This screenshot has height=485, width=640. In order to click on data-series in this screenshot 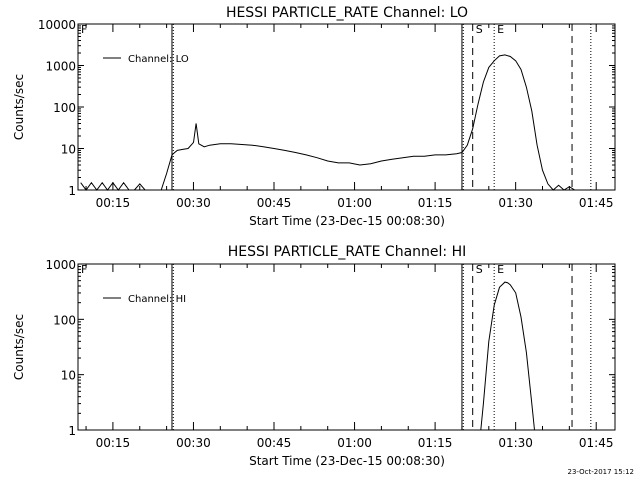, I will do `click(507, 356)`.